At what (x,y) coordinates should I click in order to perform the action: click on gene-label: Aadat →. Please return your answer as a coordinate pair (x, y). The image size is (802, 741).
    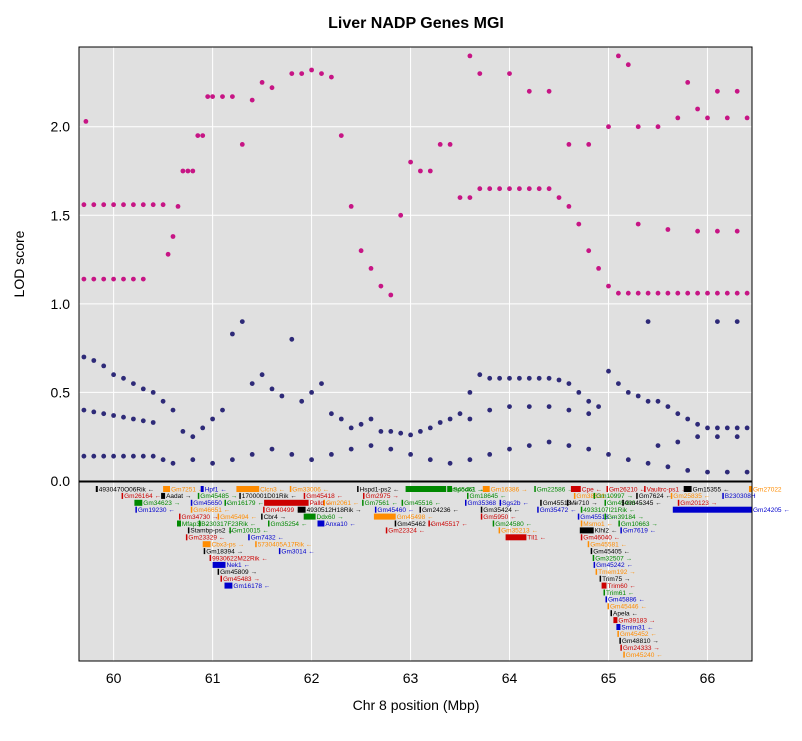
    Looking at the image, I should click on (178, 496).